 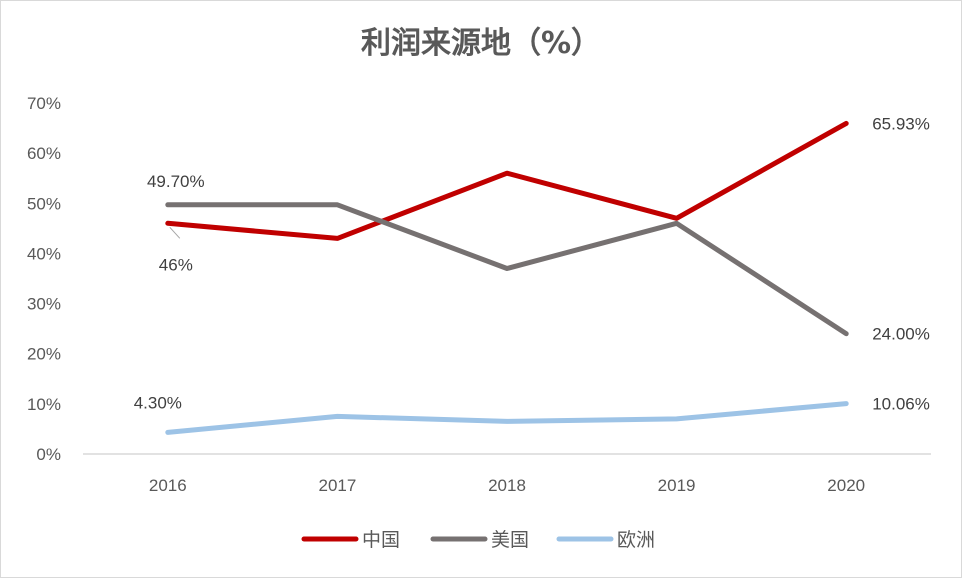 I want to click on y-tick-label: 20%, so click(x=44, y=354).